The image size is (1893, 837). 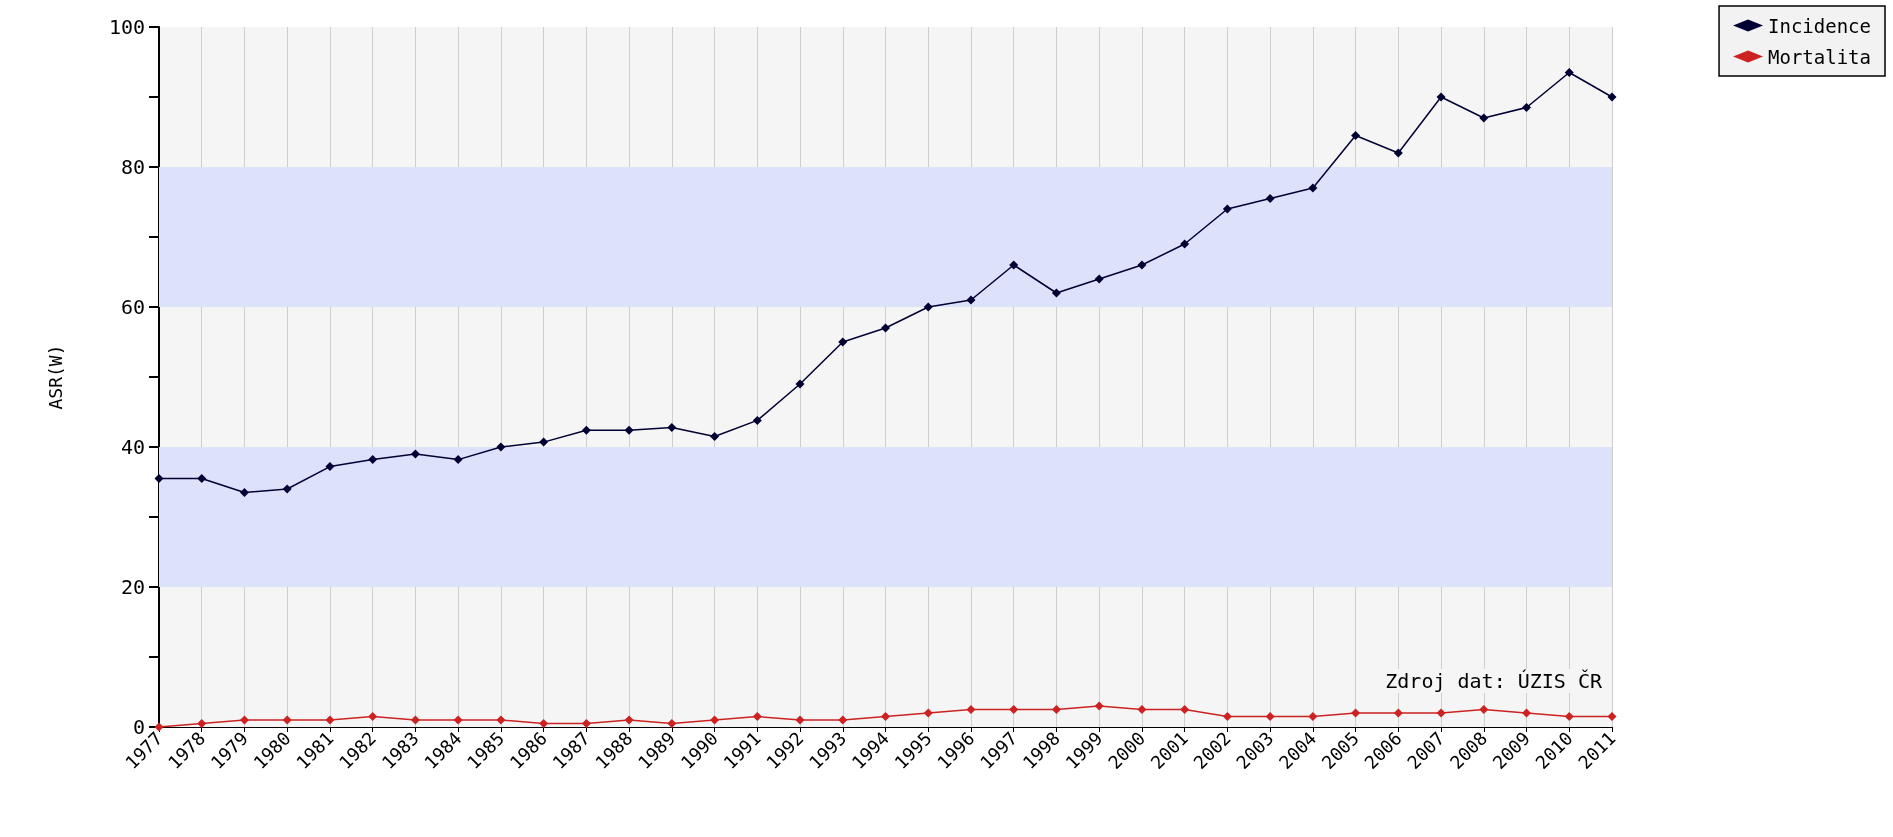 I want to click on annotation: Zdroj dat: ÚZIS ČR, so click(x=1494, y=681).